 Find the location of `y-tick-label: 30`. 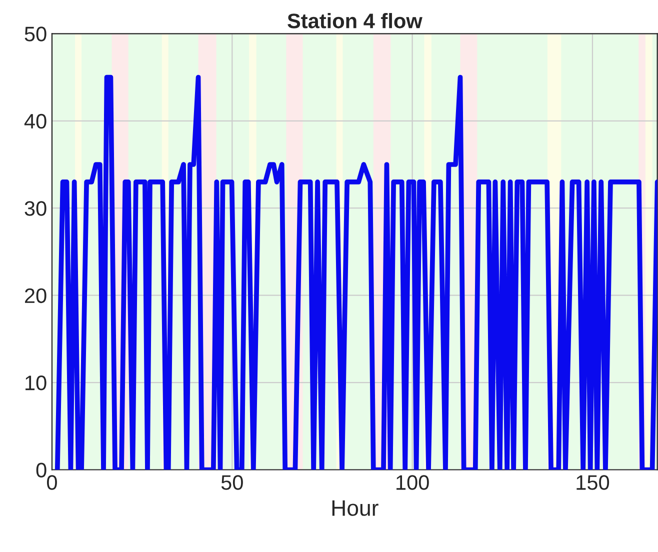

y-tick-label: 30 is located at coordinates (35, 208).